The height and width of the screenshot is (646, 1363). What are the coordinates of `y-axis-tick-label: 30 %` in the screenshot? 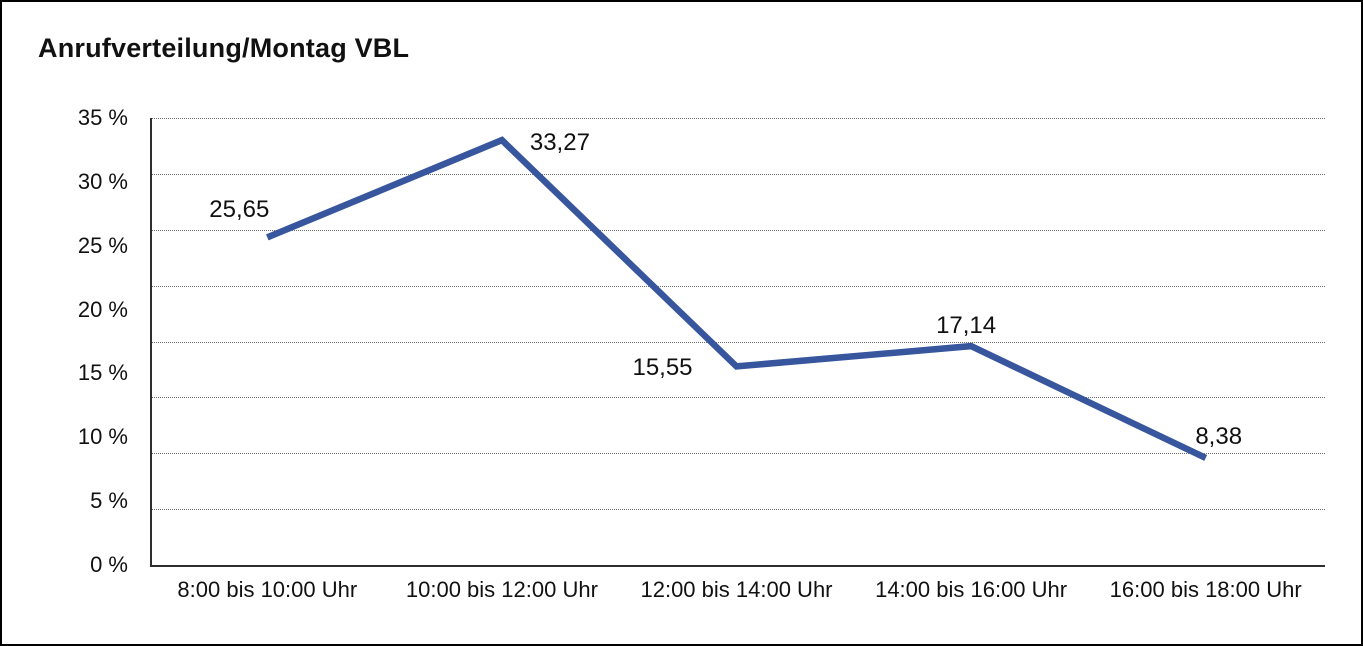 It's located at (102, 181).